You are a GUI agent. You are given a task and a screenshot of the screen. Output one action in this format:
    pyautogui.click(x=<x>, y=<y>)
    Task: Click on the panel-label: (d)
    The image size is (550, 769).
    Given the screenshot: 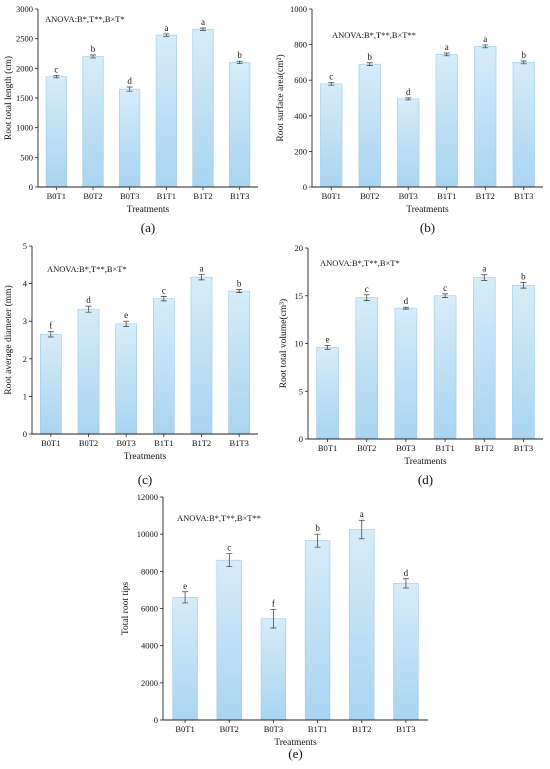 What is the action you would take?
    pyautogui.click(x=425, y=479)
    